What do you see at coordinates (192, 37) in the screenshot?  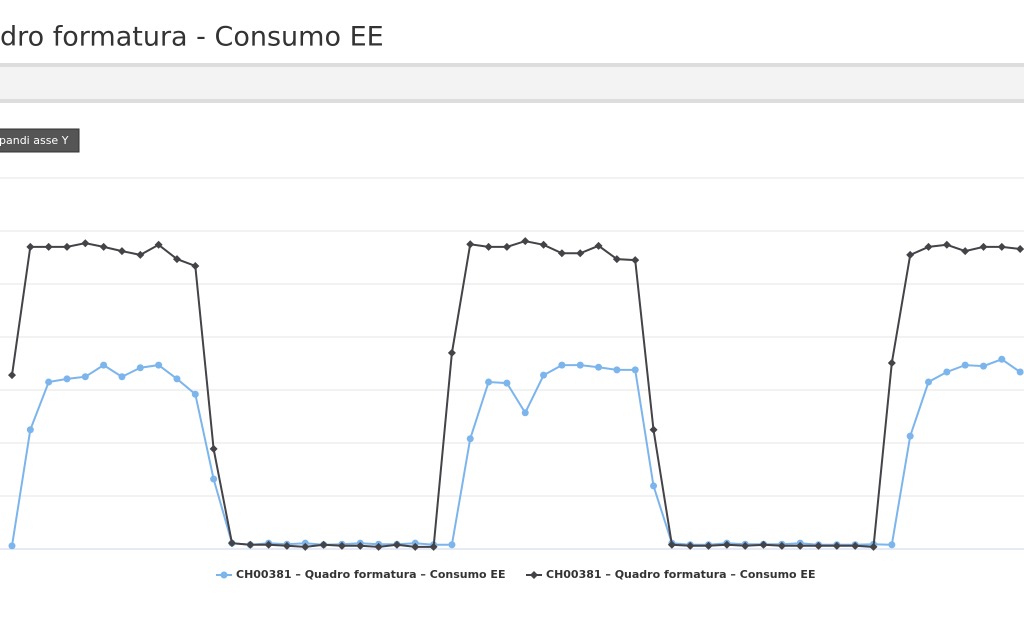 I see `page-title: dro formatura - Consumo EE` at bounding box center [192, 37].